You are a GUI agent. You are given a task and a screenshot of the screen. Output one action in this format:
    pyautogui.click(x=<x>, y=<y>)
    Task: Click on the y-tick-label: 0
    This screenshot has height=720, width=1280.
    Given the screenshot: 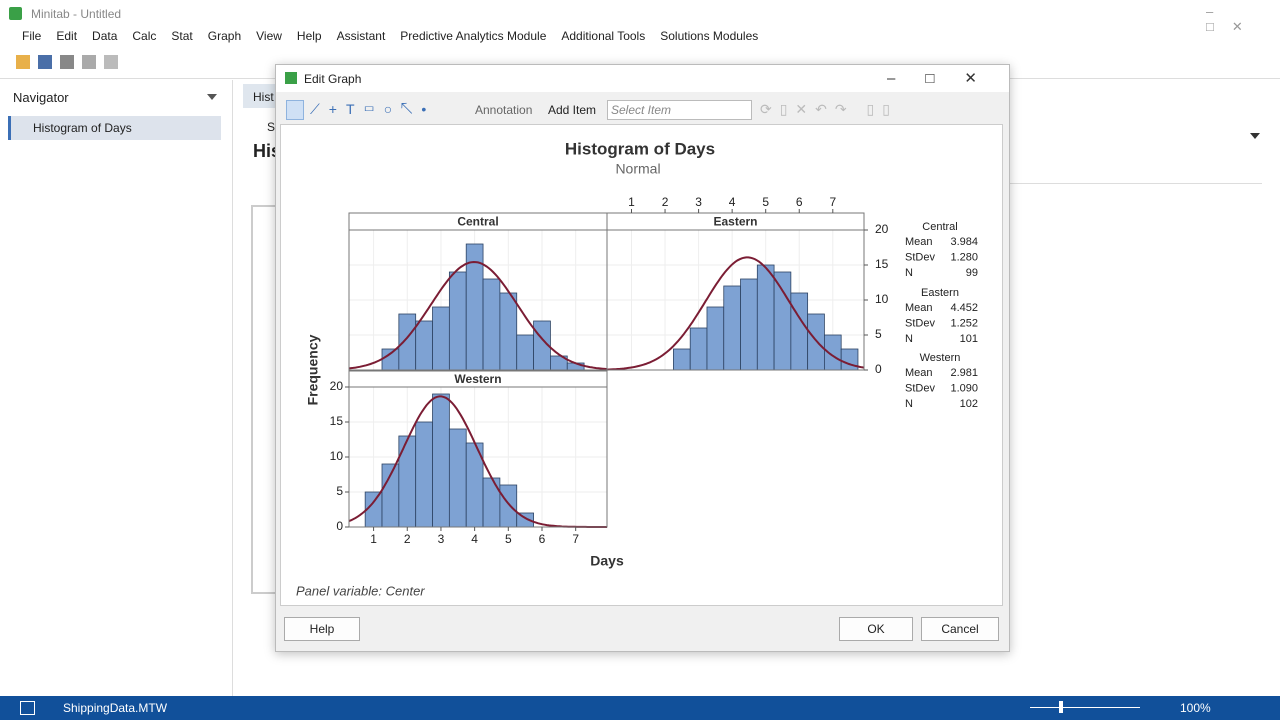 What is the action you would take?
    pyautogui.click(x=339, y=526)
    